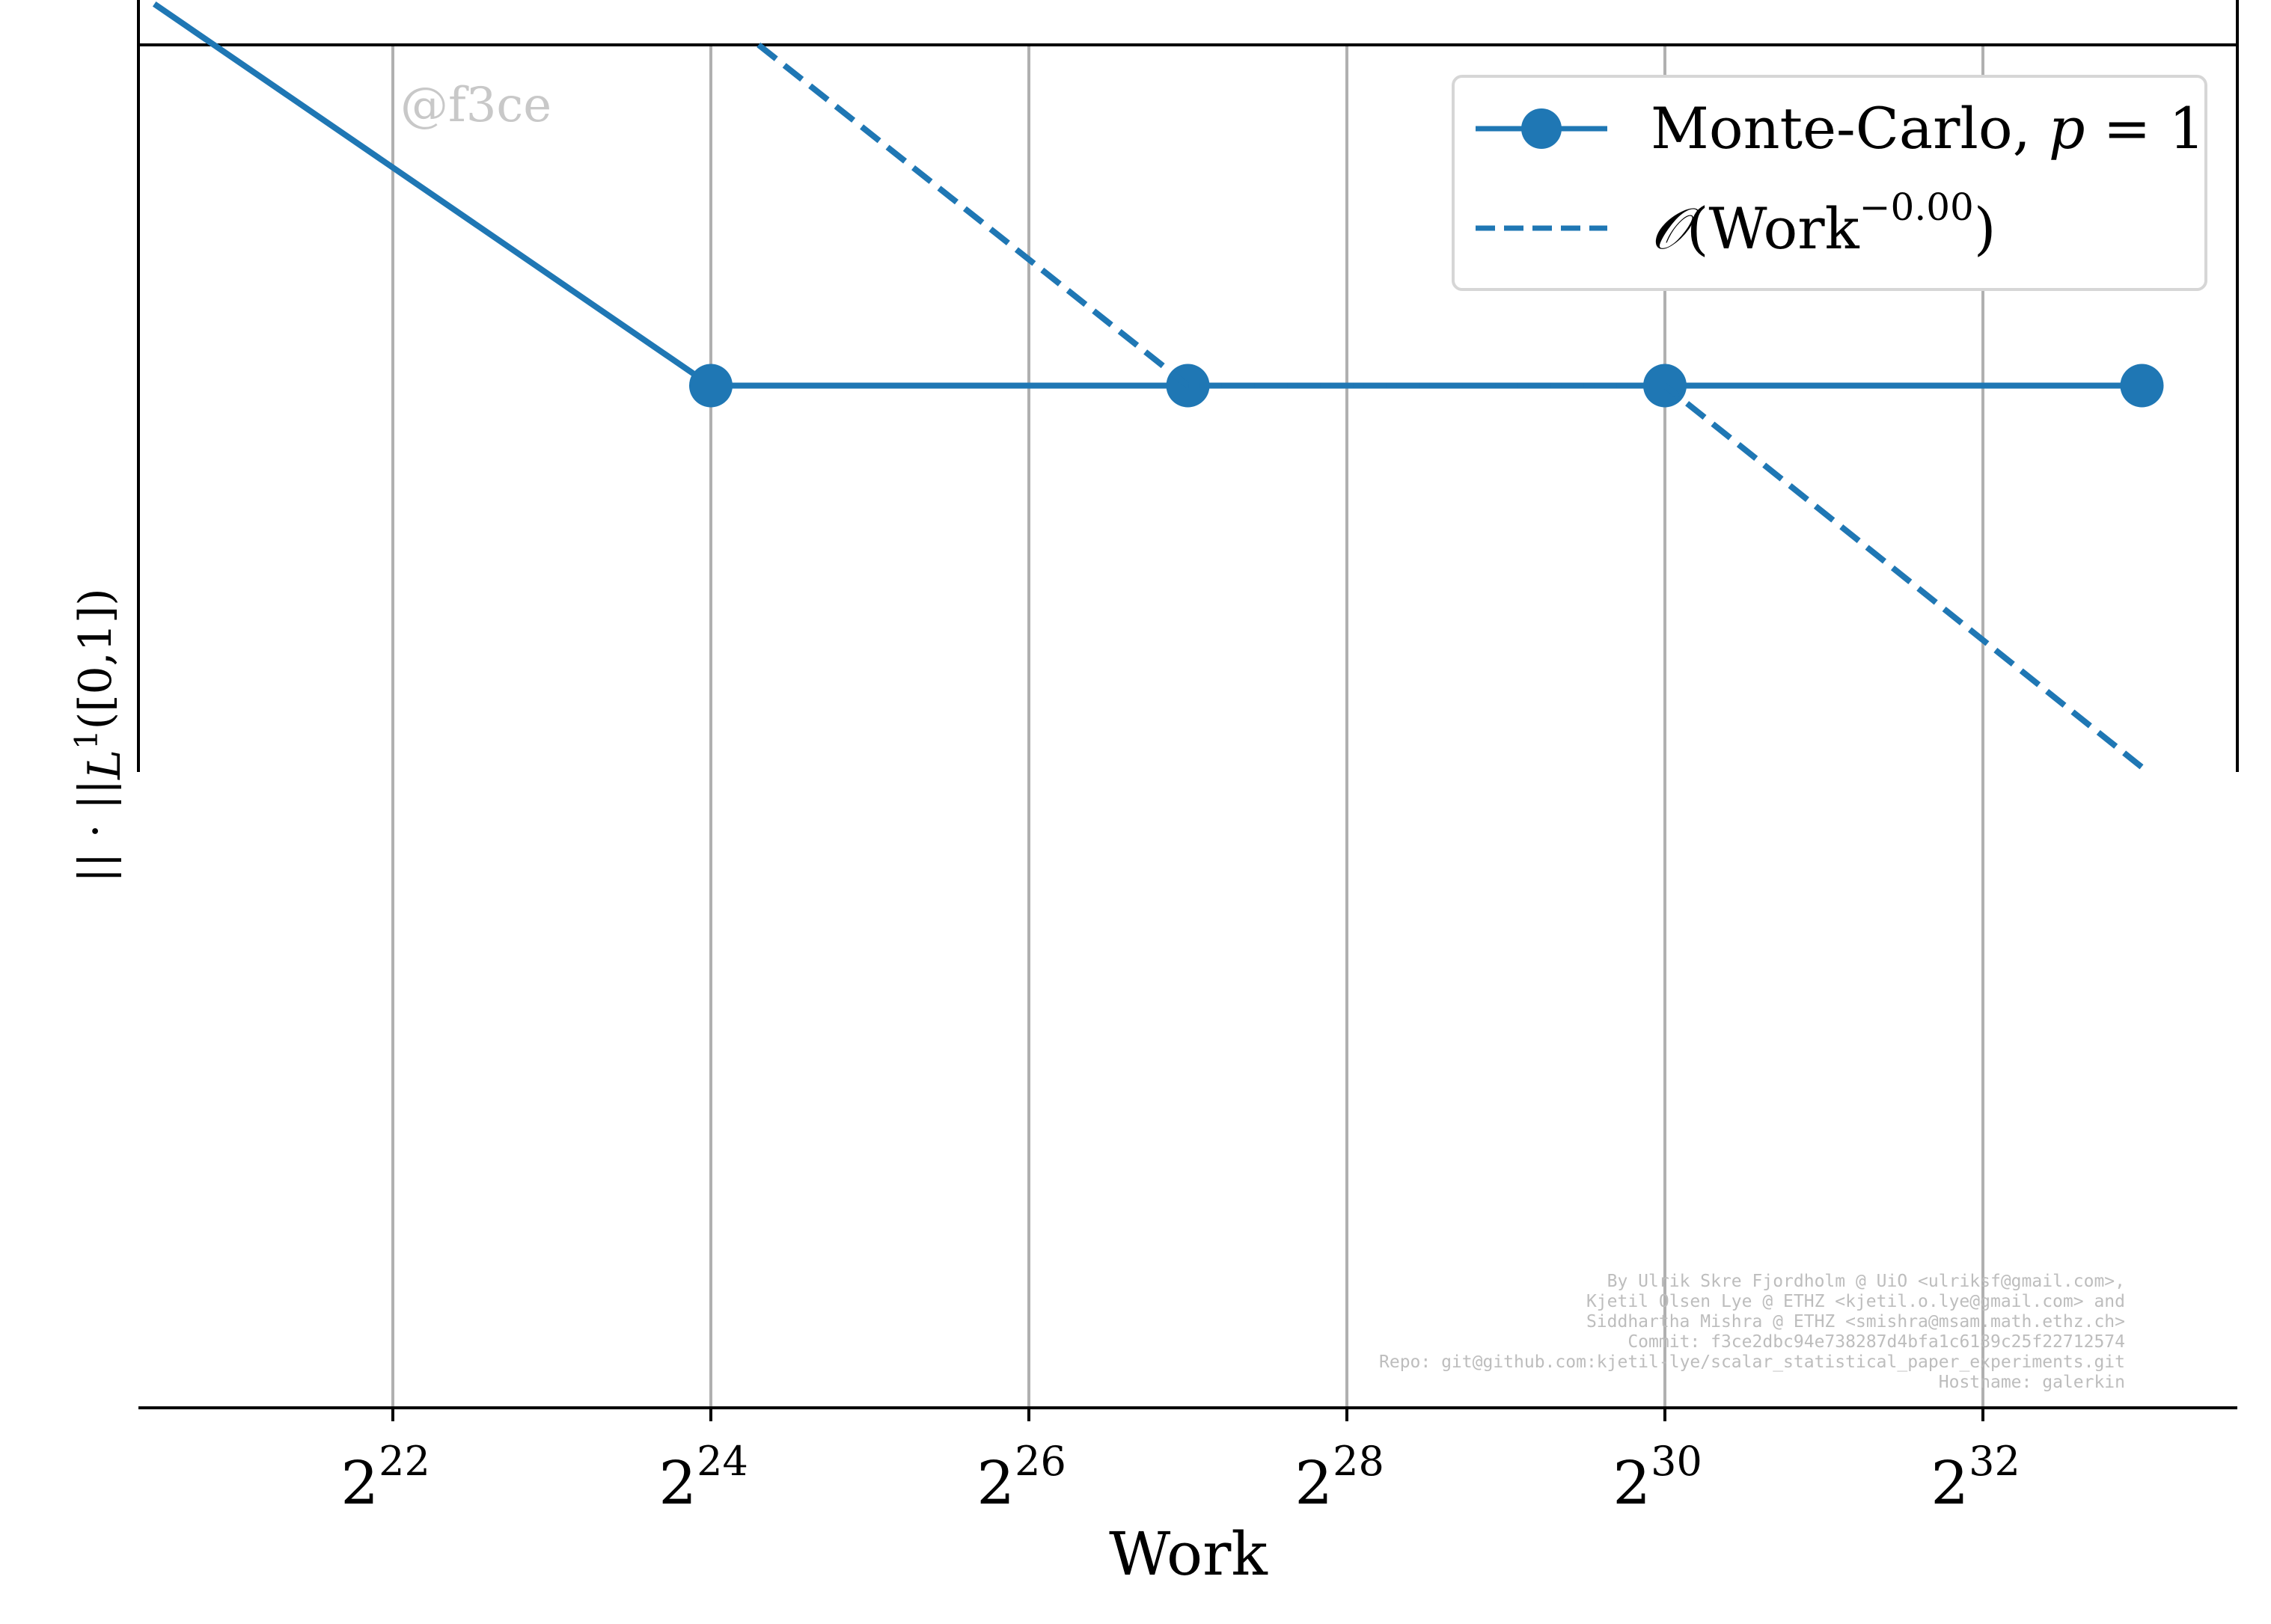 This screenshot has height=1624, width=2271. I want to click on x-tick-label-4: 230, so click(1658, 1478).